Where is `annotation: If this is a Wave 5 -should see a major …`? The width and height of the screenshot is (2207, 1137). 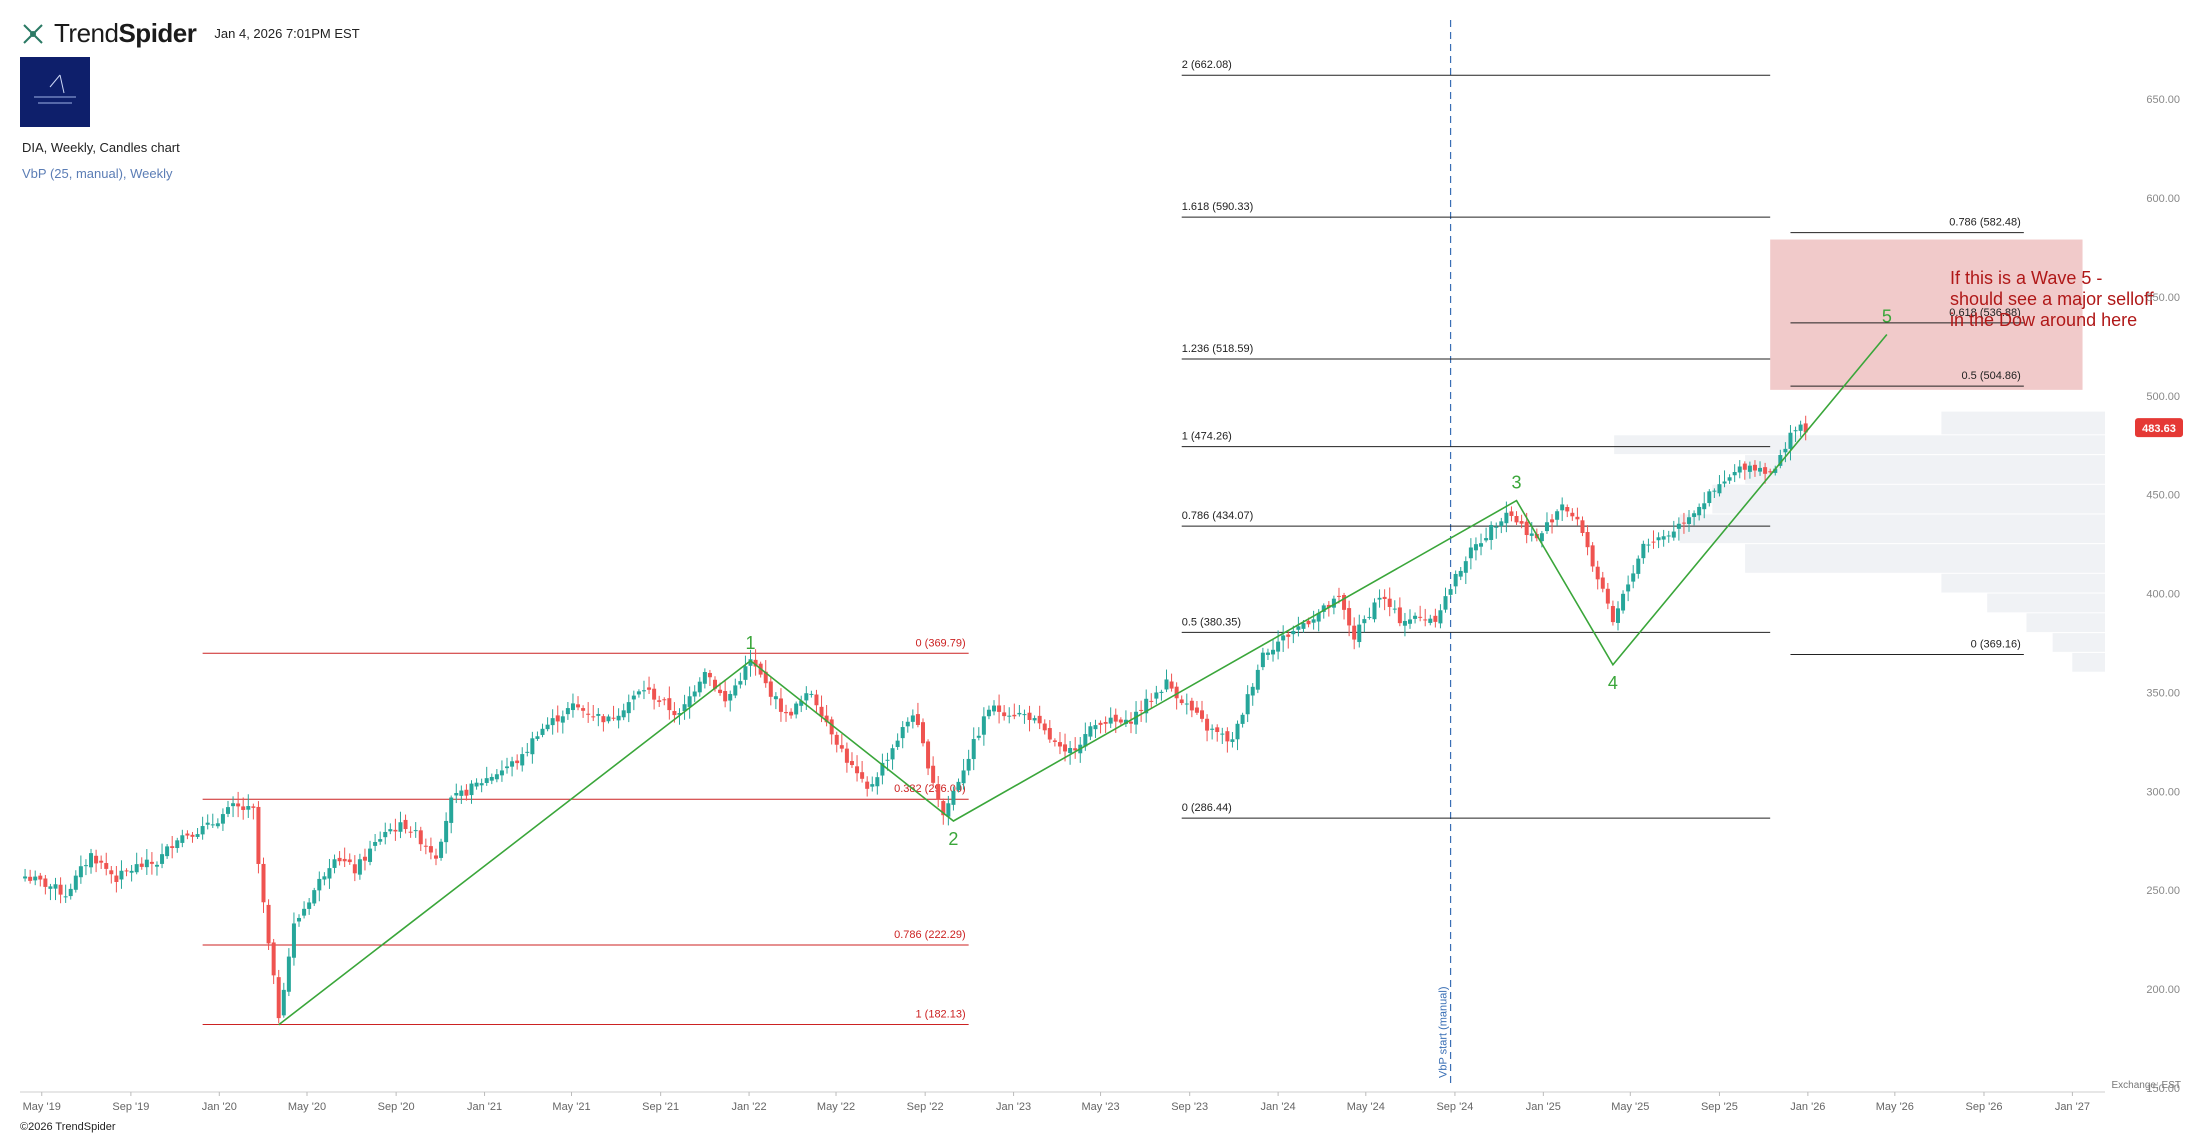
annotation: If this is a Wave 5 -should see a major … is located at coordinates (2052, 299).